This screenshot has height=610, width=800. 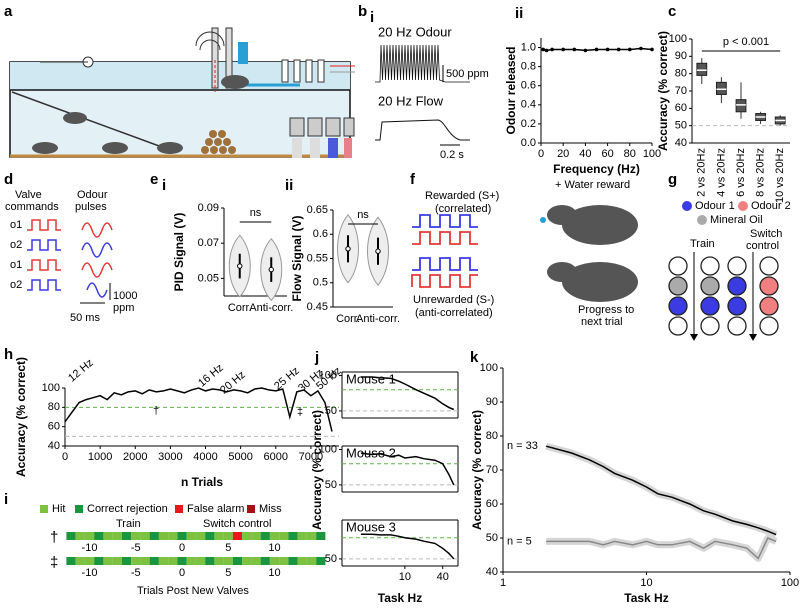 What do you see at coordinates (528, 86) in the screenshot?
I see `y-tick-label: 0.6` at bounding box center [528, 86].